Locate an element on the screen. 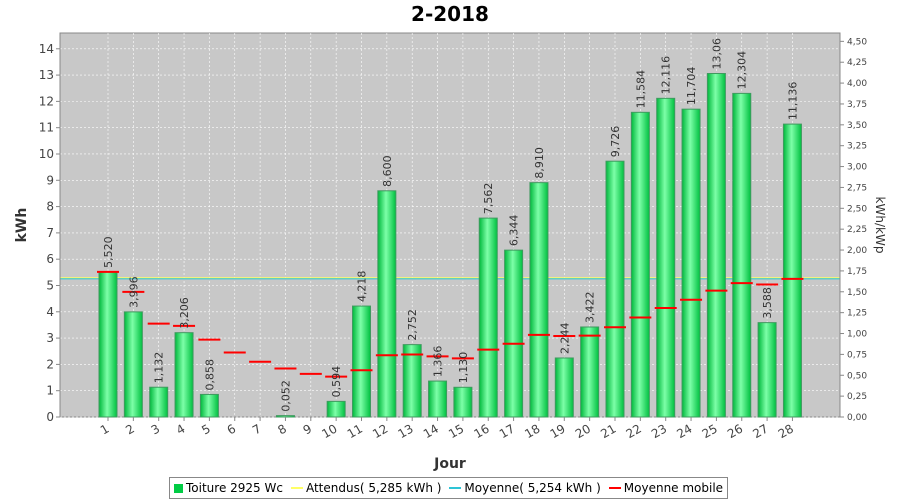 This screenshot has width=900, height=500. x-tick-label: 16 is located at coordinates (482, 431).